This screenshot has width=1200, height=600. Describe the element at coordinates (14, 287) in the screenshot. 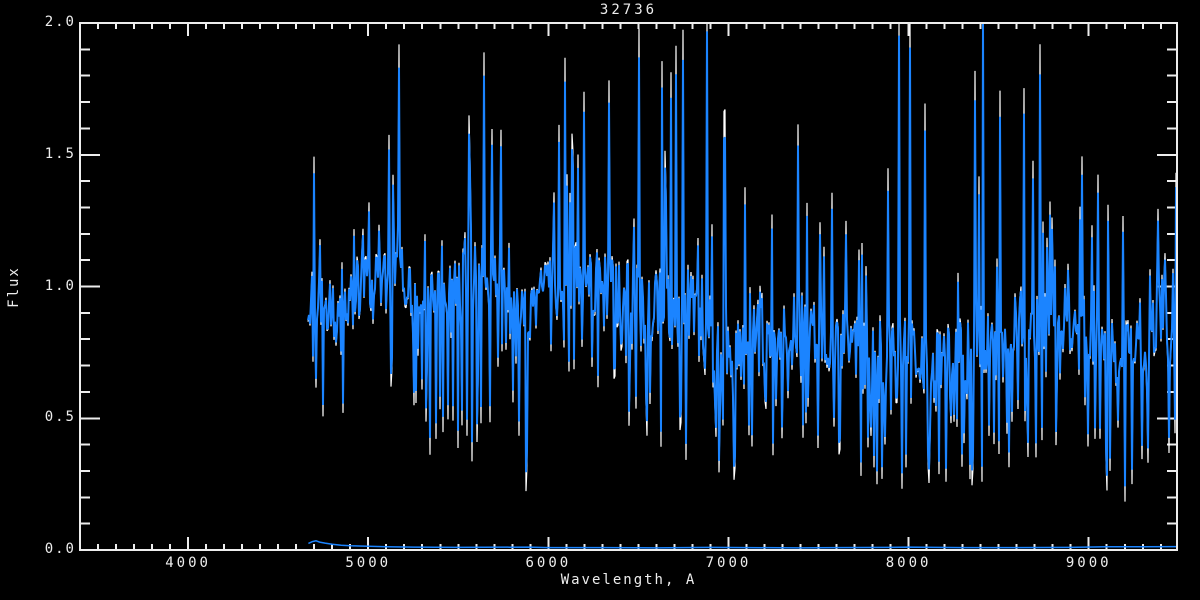

I see `y-axis-label: Flux` at that location.